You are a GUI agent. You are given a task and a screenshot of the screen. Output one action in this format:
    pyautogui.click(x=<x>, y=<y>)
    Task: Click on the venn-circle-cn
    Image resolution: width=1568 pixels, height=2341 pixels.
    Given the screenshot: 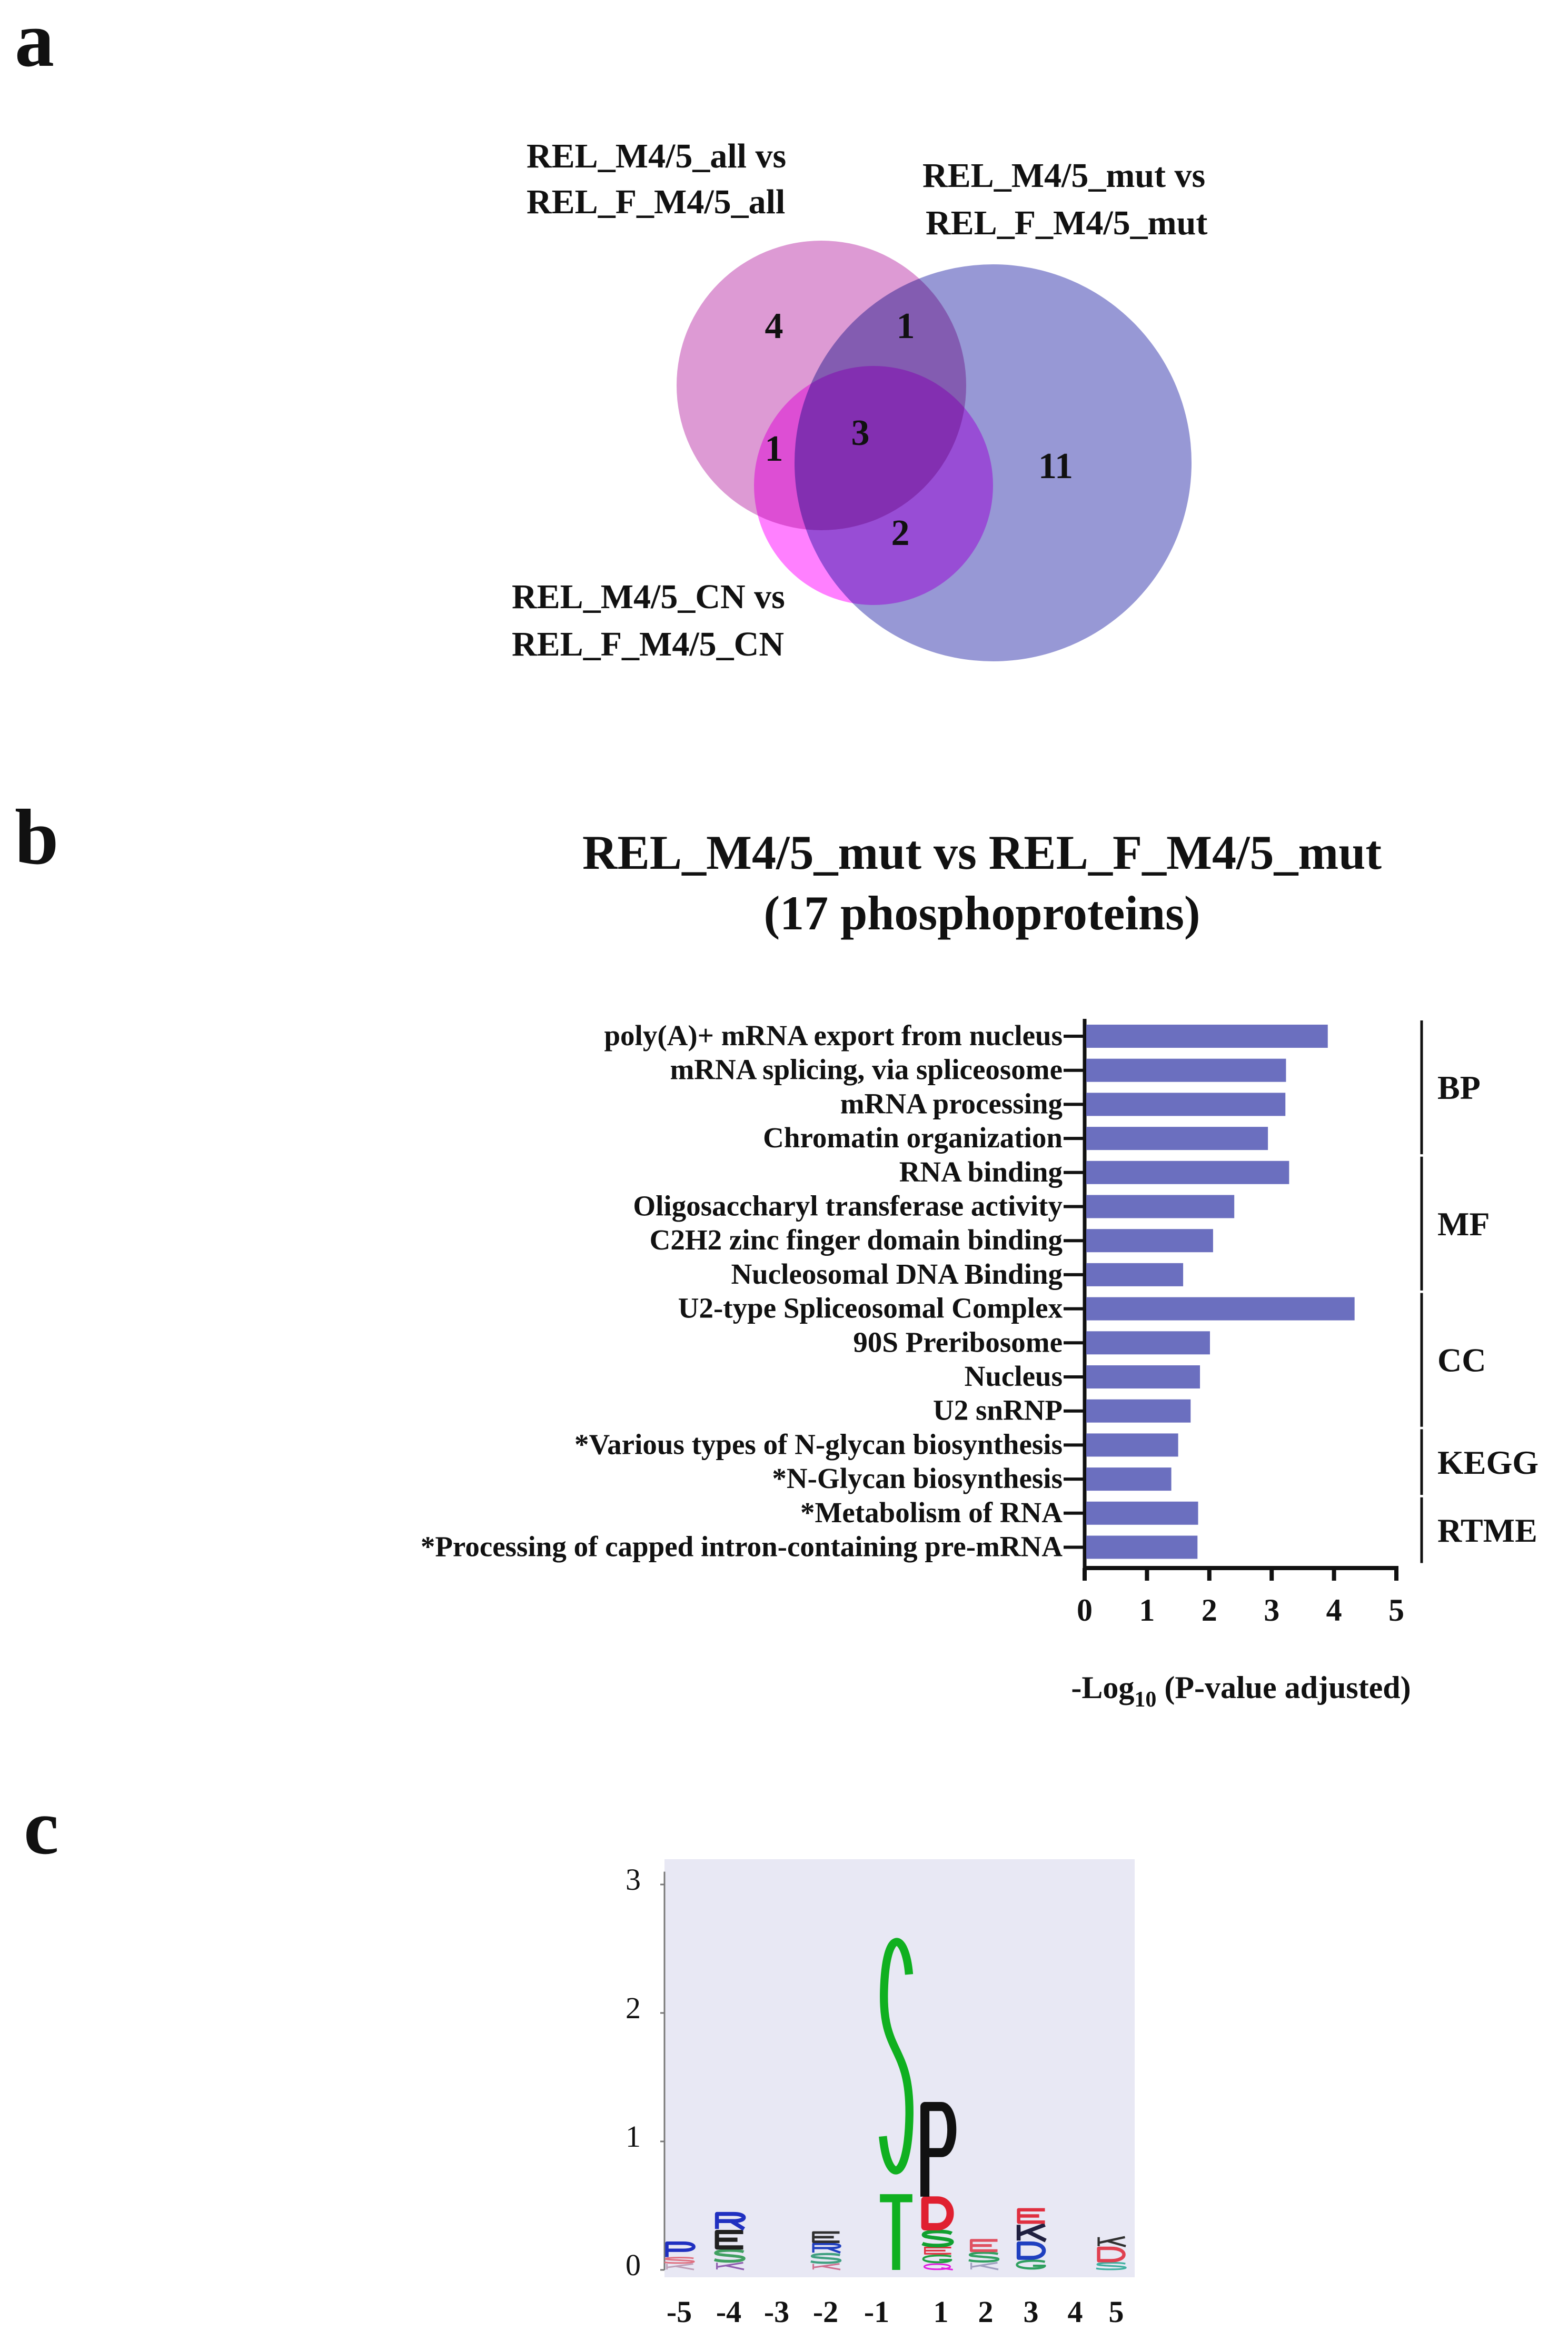 What is the action you would take?
    pyautogui.click(x=873, y=485)
    